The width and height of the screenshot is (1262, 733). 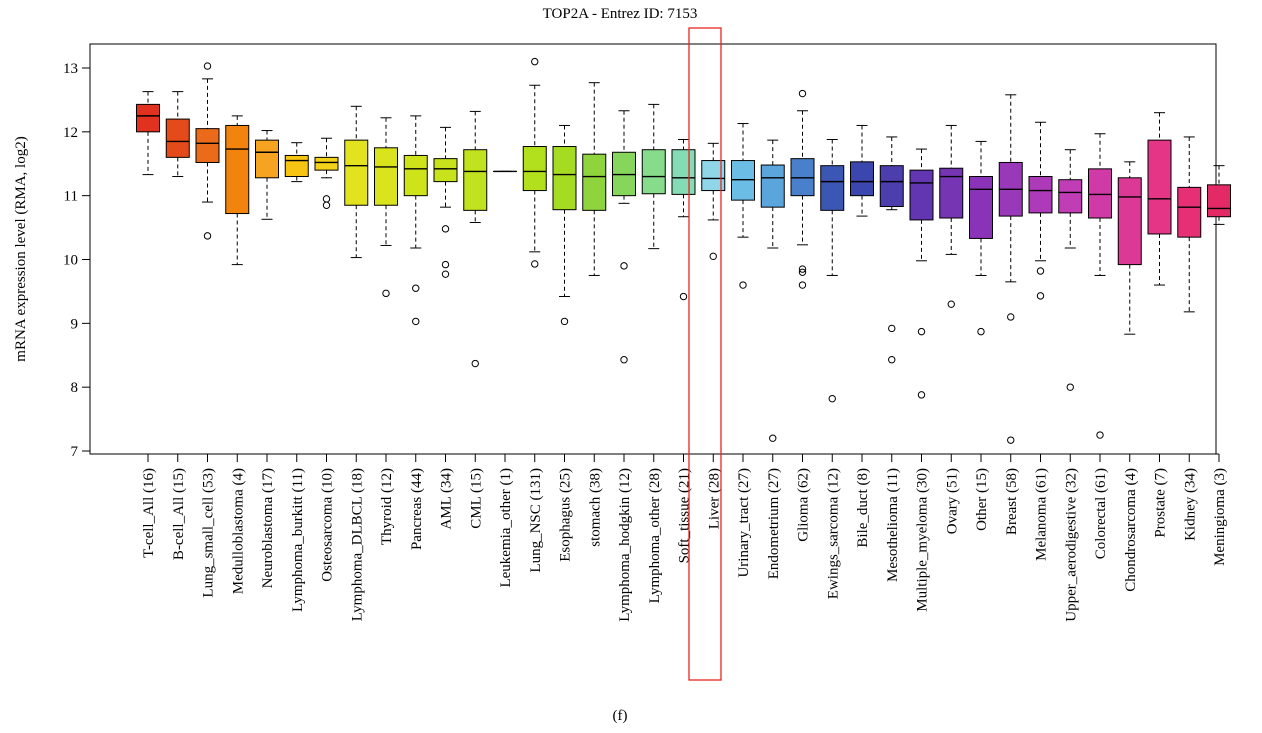 What do you see at coordinates (1131, 530) in the screenshot?
I see `x-category-label: Chondrosarcoma (4)` at bounding box center [1131, 530].